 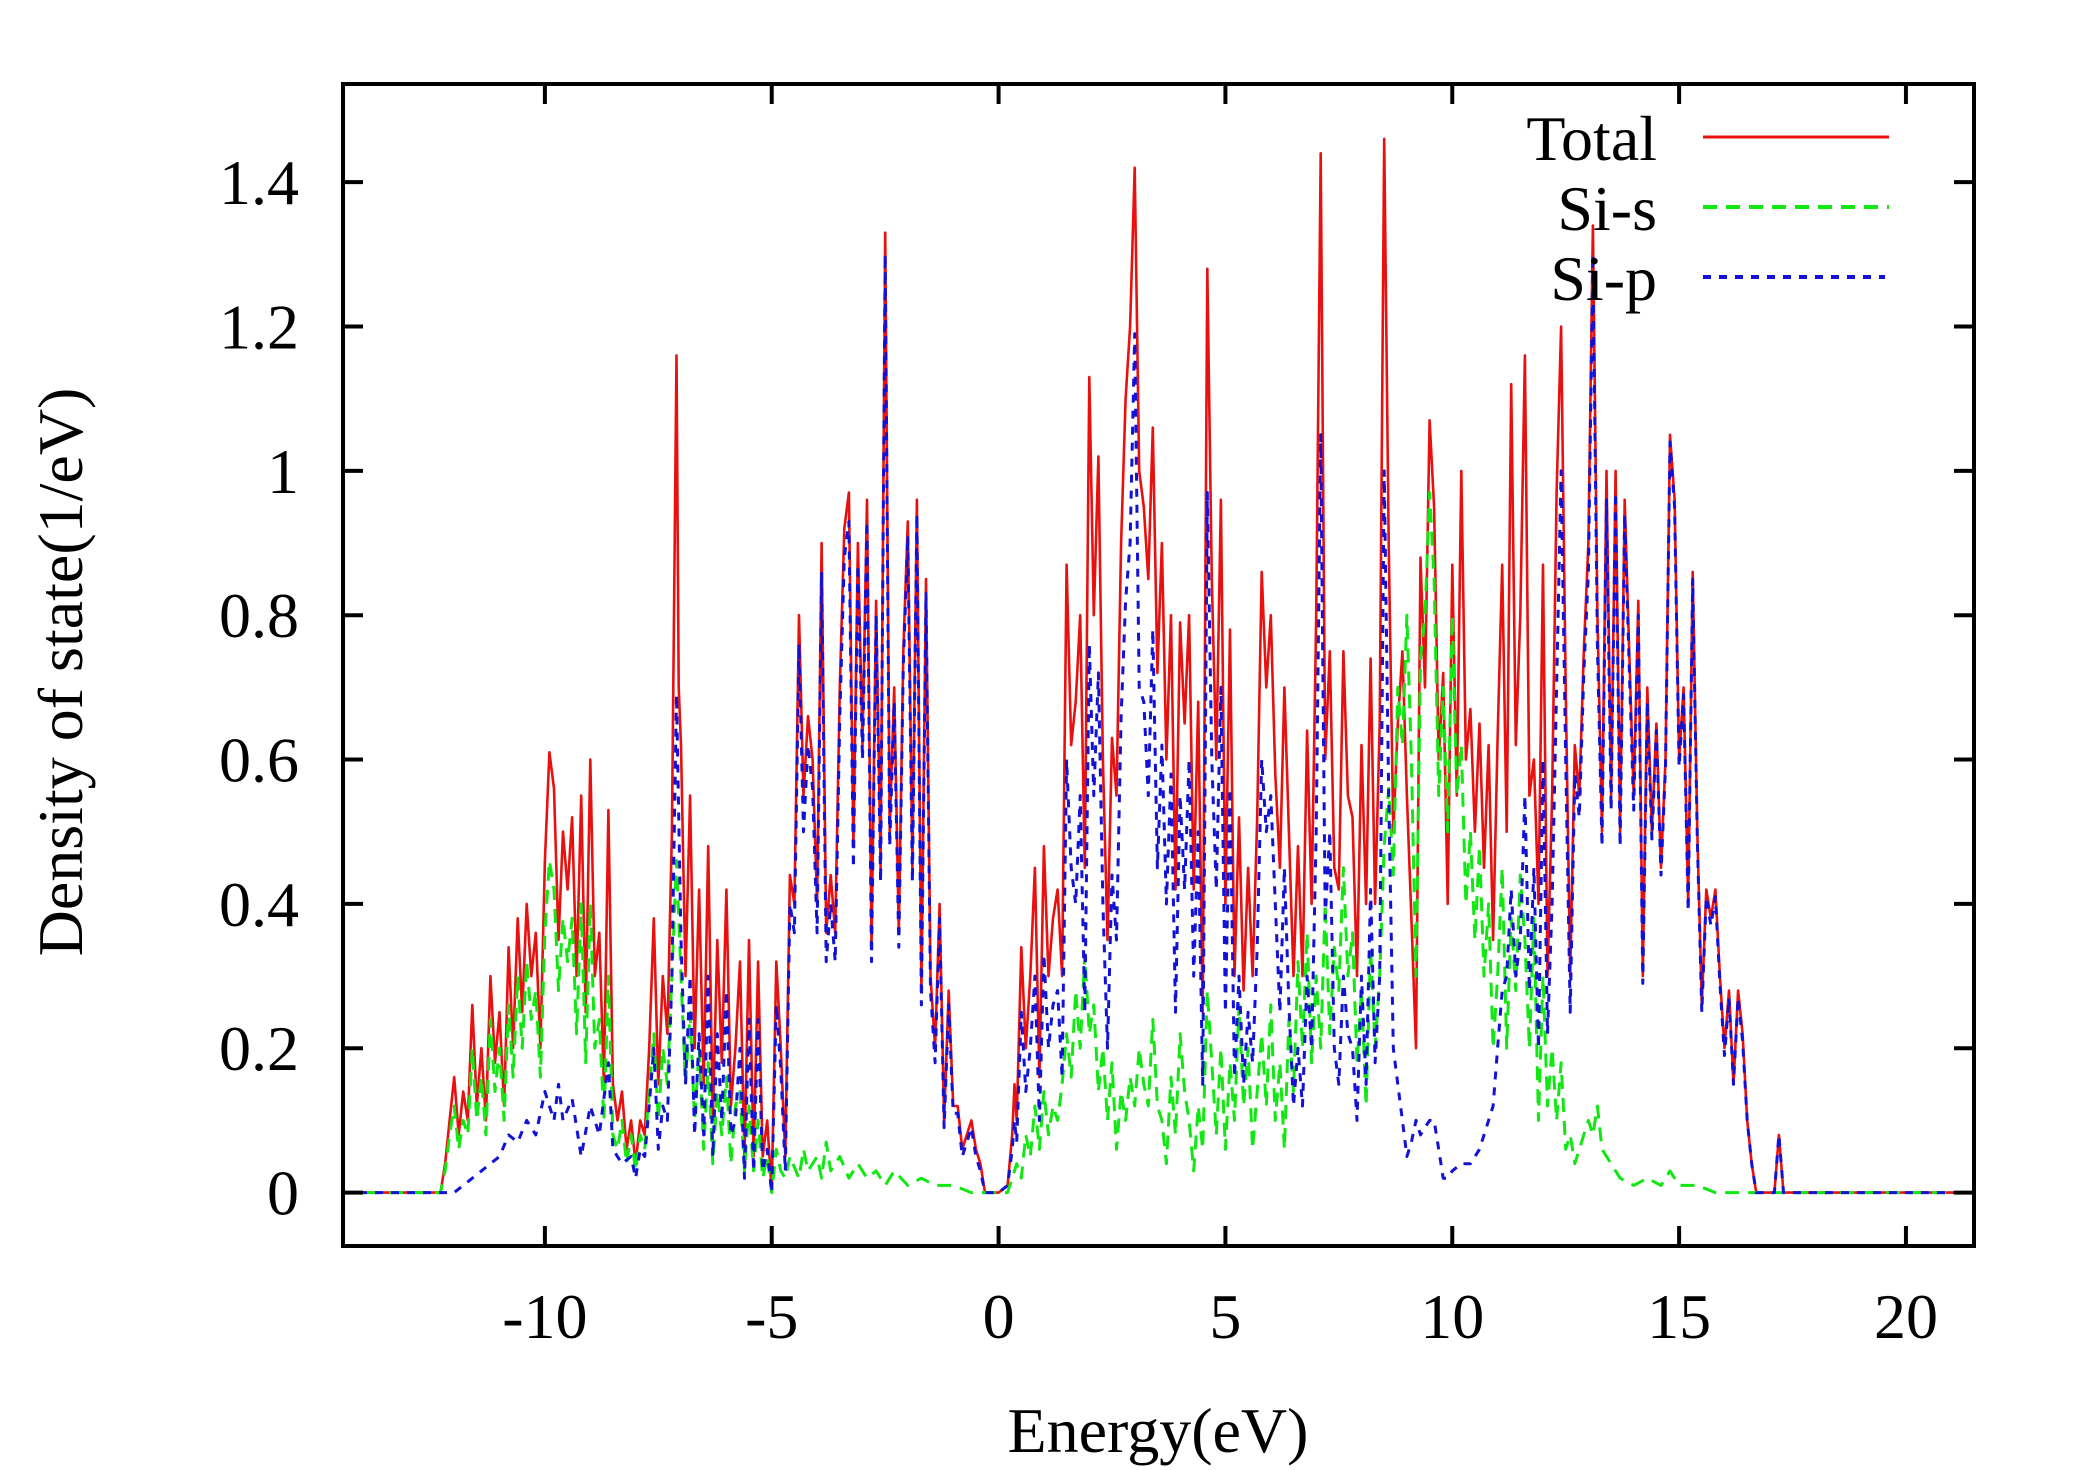 What do you see at coordinates (1225, 1316) in the screenshot?
I see `x-tick-label: 5` at bounding box center [1225, 1316].